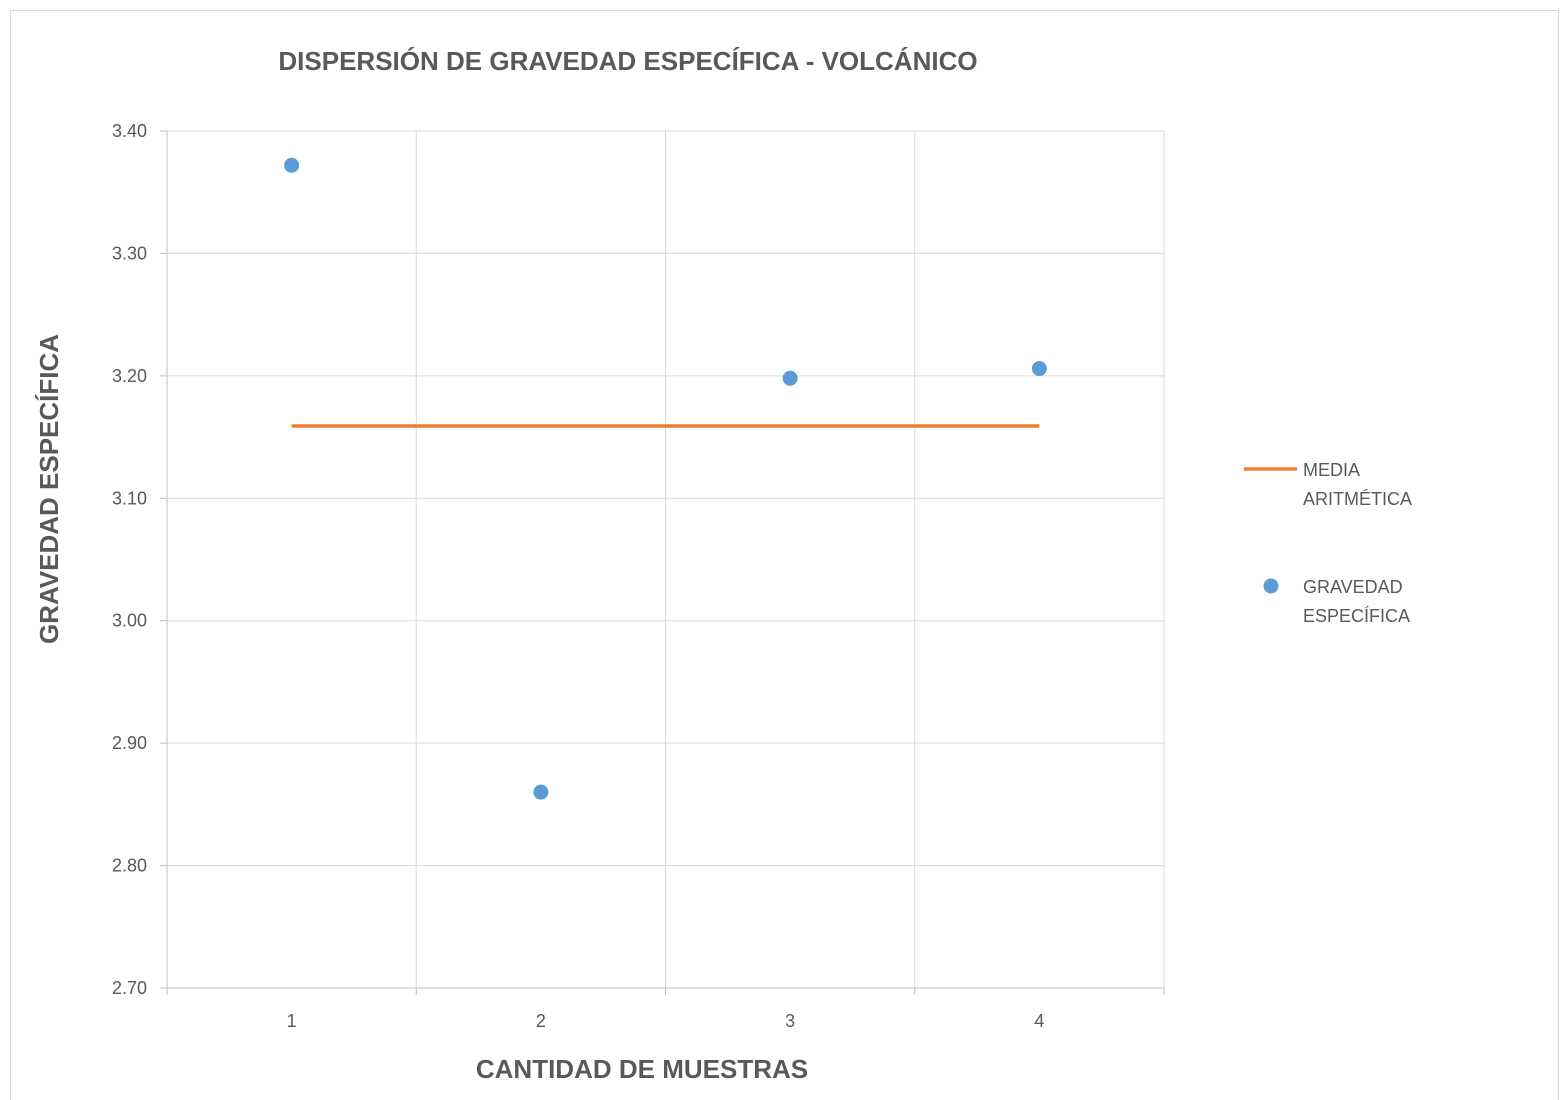 The width and height of the screenshot is (1561, 1100). I want to click on x-tick-labels: 1 2 3 4, so click(666, 1021).